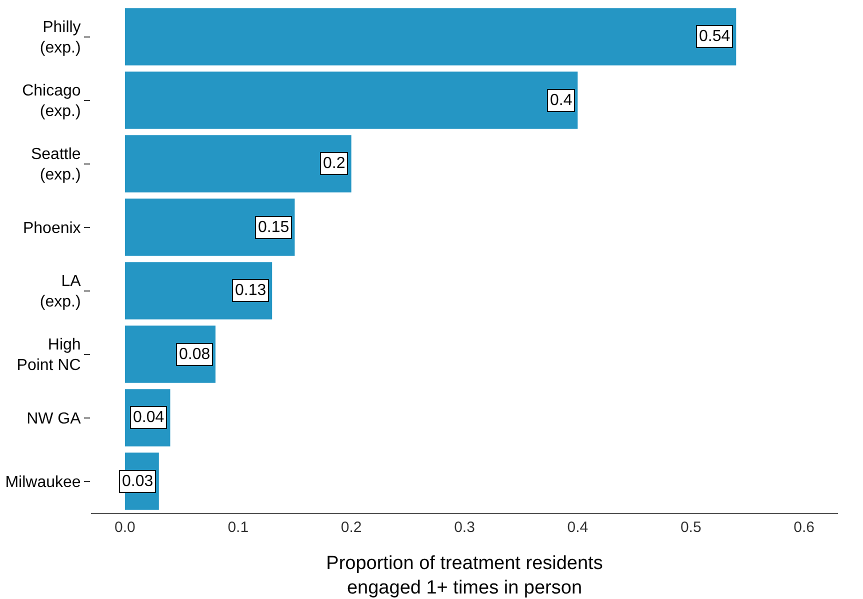 The width and height of the screenshot is (863, 599). I want to click on y-tick-label: Seattle (exp.), so click(55, 165).